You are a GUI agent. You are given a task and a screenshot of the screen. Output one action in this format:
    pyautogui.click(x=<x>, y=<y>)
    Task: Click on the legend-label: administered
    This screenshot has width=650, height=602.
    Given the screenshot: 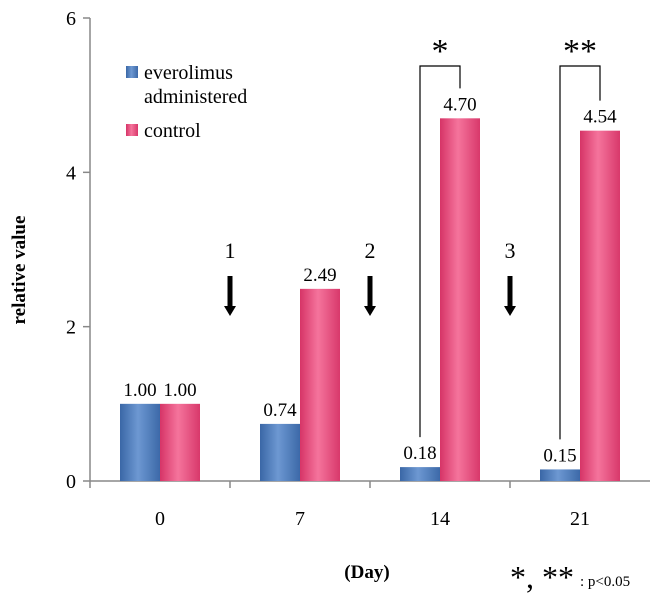 What is the action you would take?
    pyautogui.click(x=195, y=97)
    